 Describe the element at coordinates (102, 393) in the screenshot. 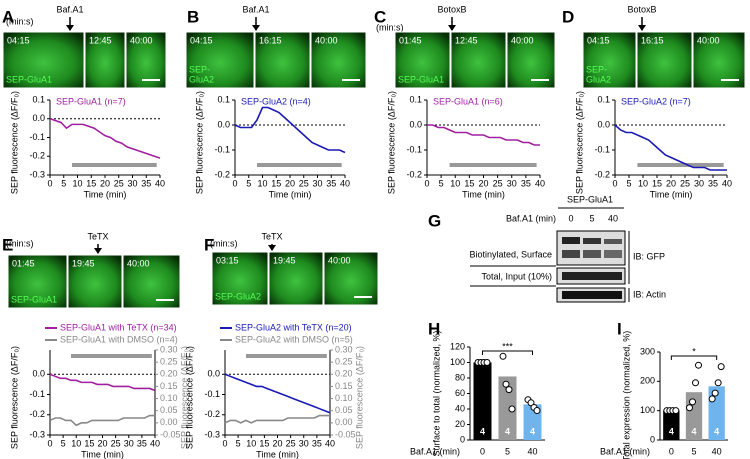

I see `axes` at that location.